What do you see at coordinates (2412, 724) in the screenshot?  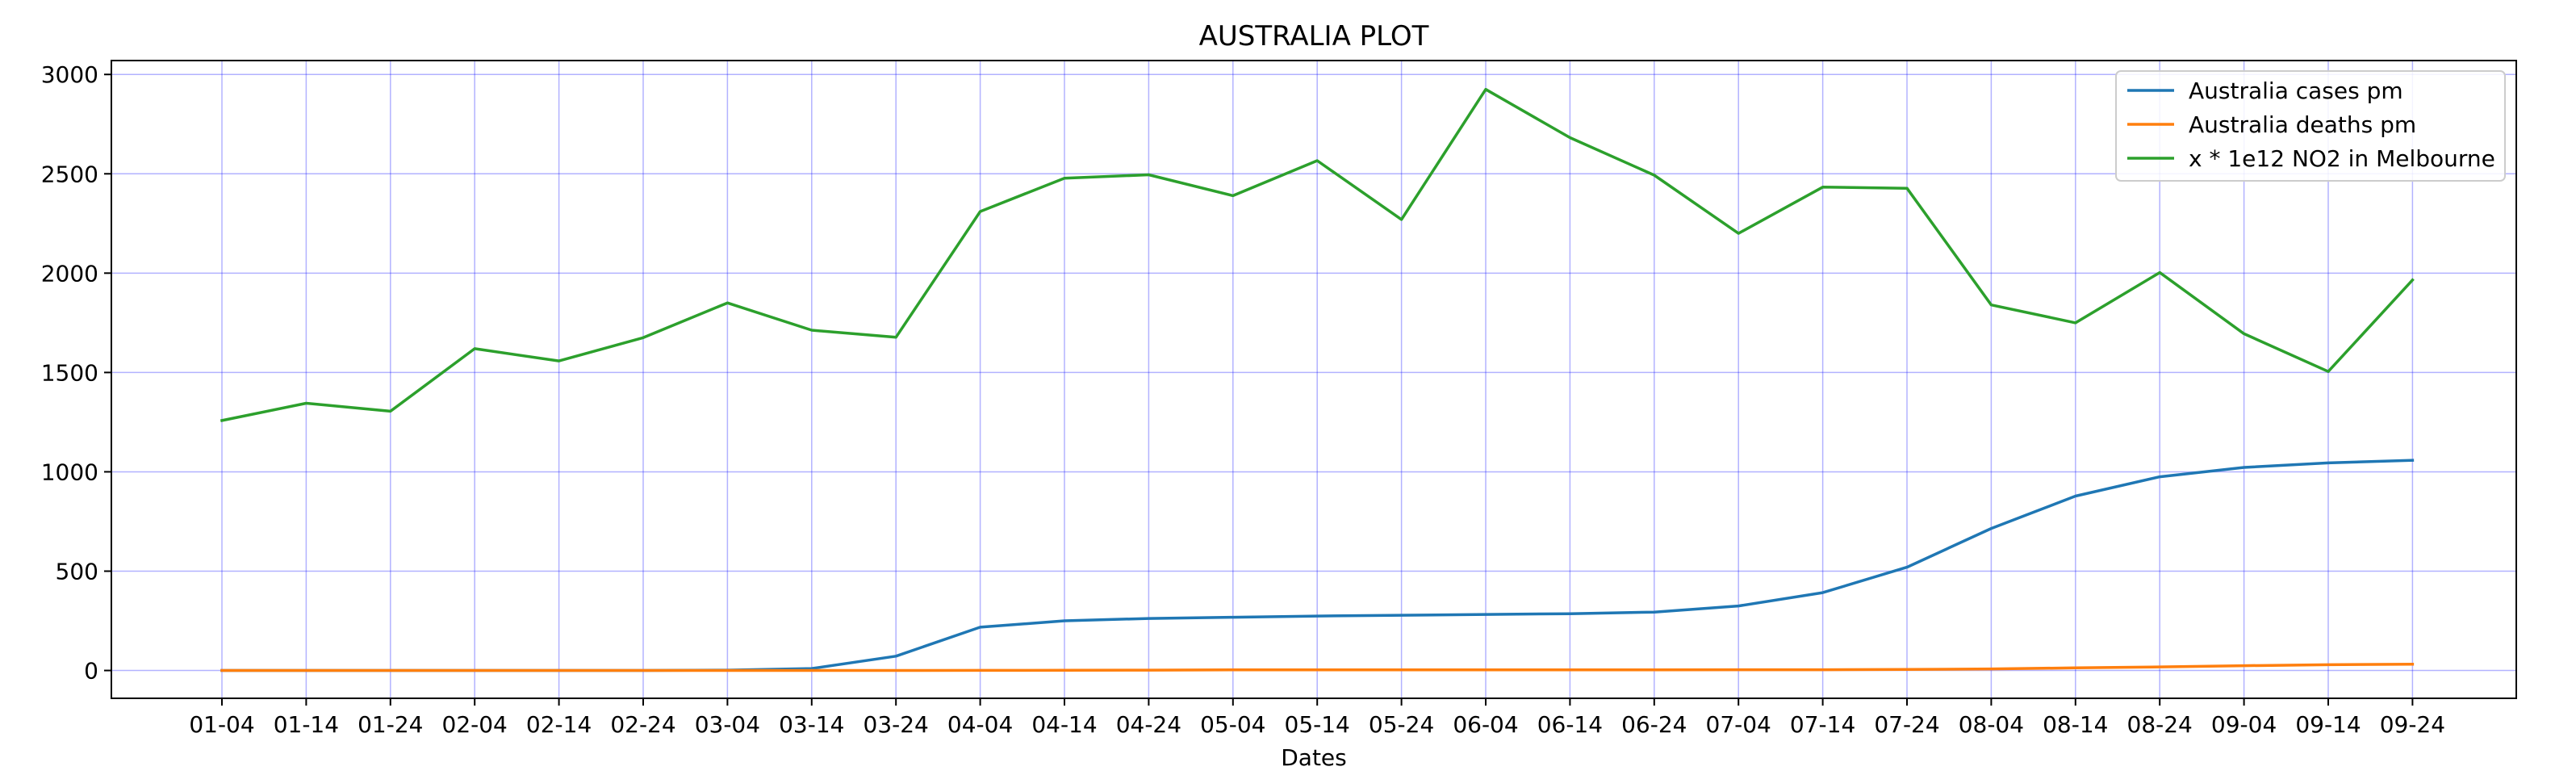 I see `x-tick-label: 09-24` at bounding box center [2412, 724].